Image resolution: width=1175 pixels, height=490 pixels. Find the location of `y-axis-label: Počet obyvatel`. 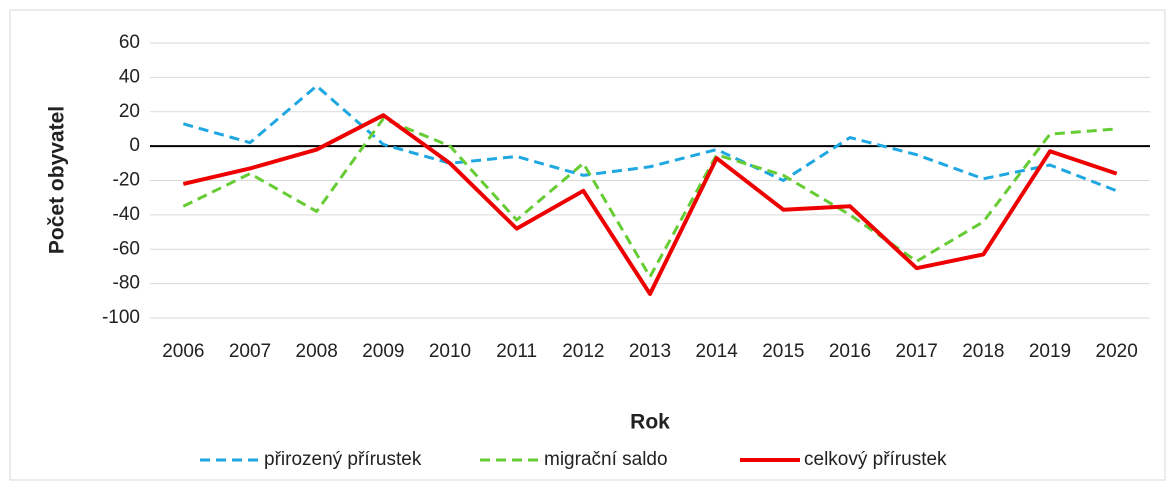

y-axis-label: Počet obyvatel is located at coordinates (57, 180).